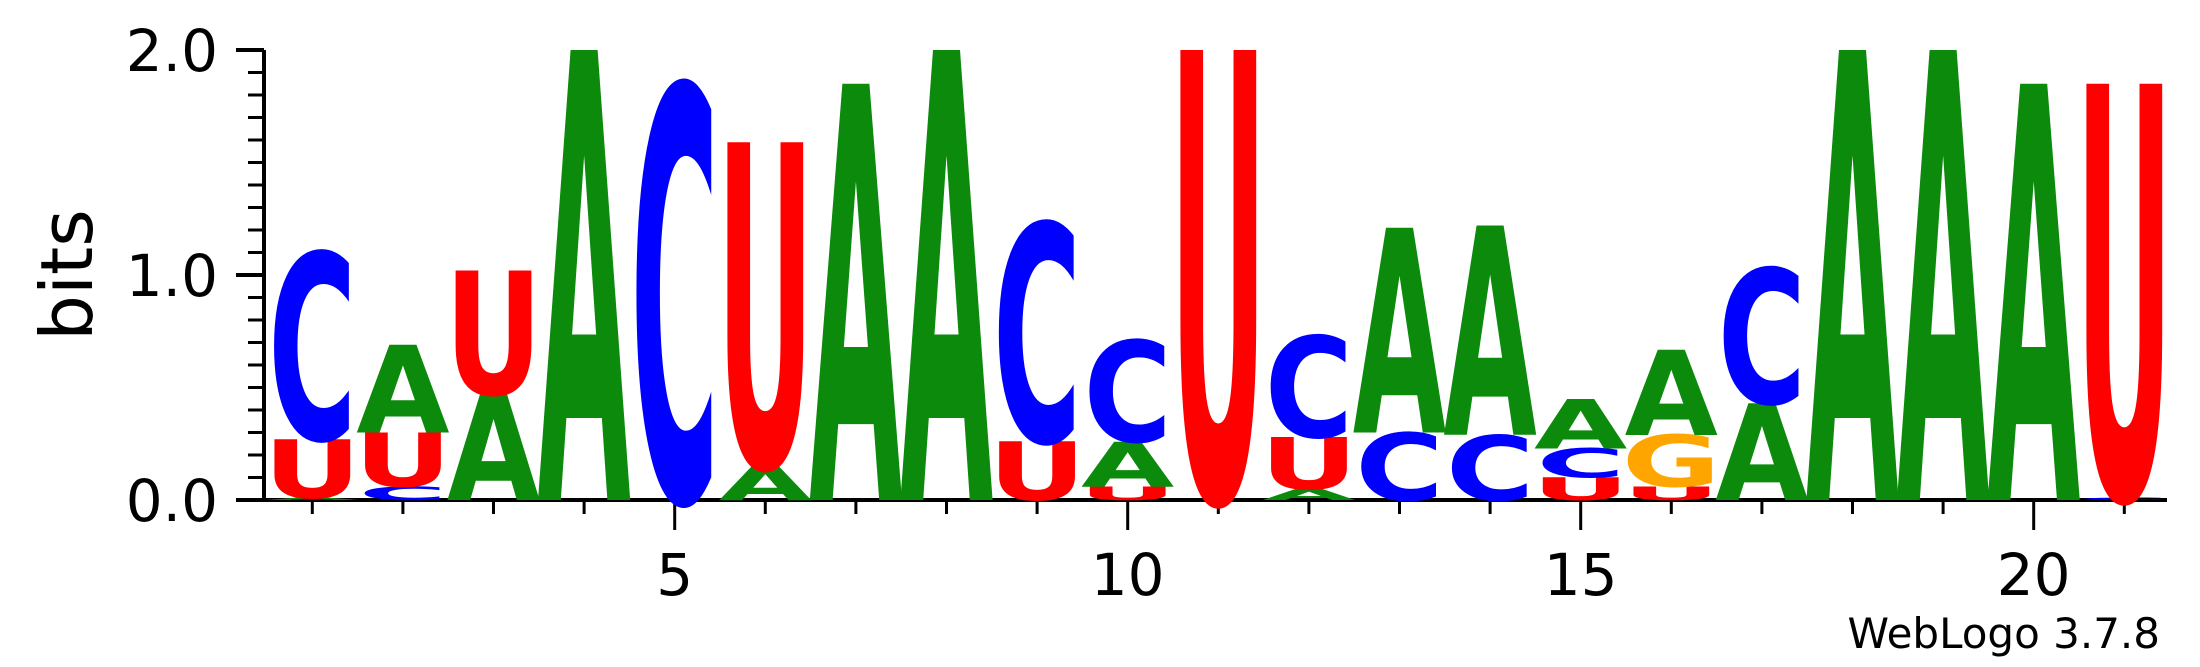 This screenshot has height=667, width=2200. I want to click on y-axis-label: bits, so click(67, 274).